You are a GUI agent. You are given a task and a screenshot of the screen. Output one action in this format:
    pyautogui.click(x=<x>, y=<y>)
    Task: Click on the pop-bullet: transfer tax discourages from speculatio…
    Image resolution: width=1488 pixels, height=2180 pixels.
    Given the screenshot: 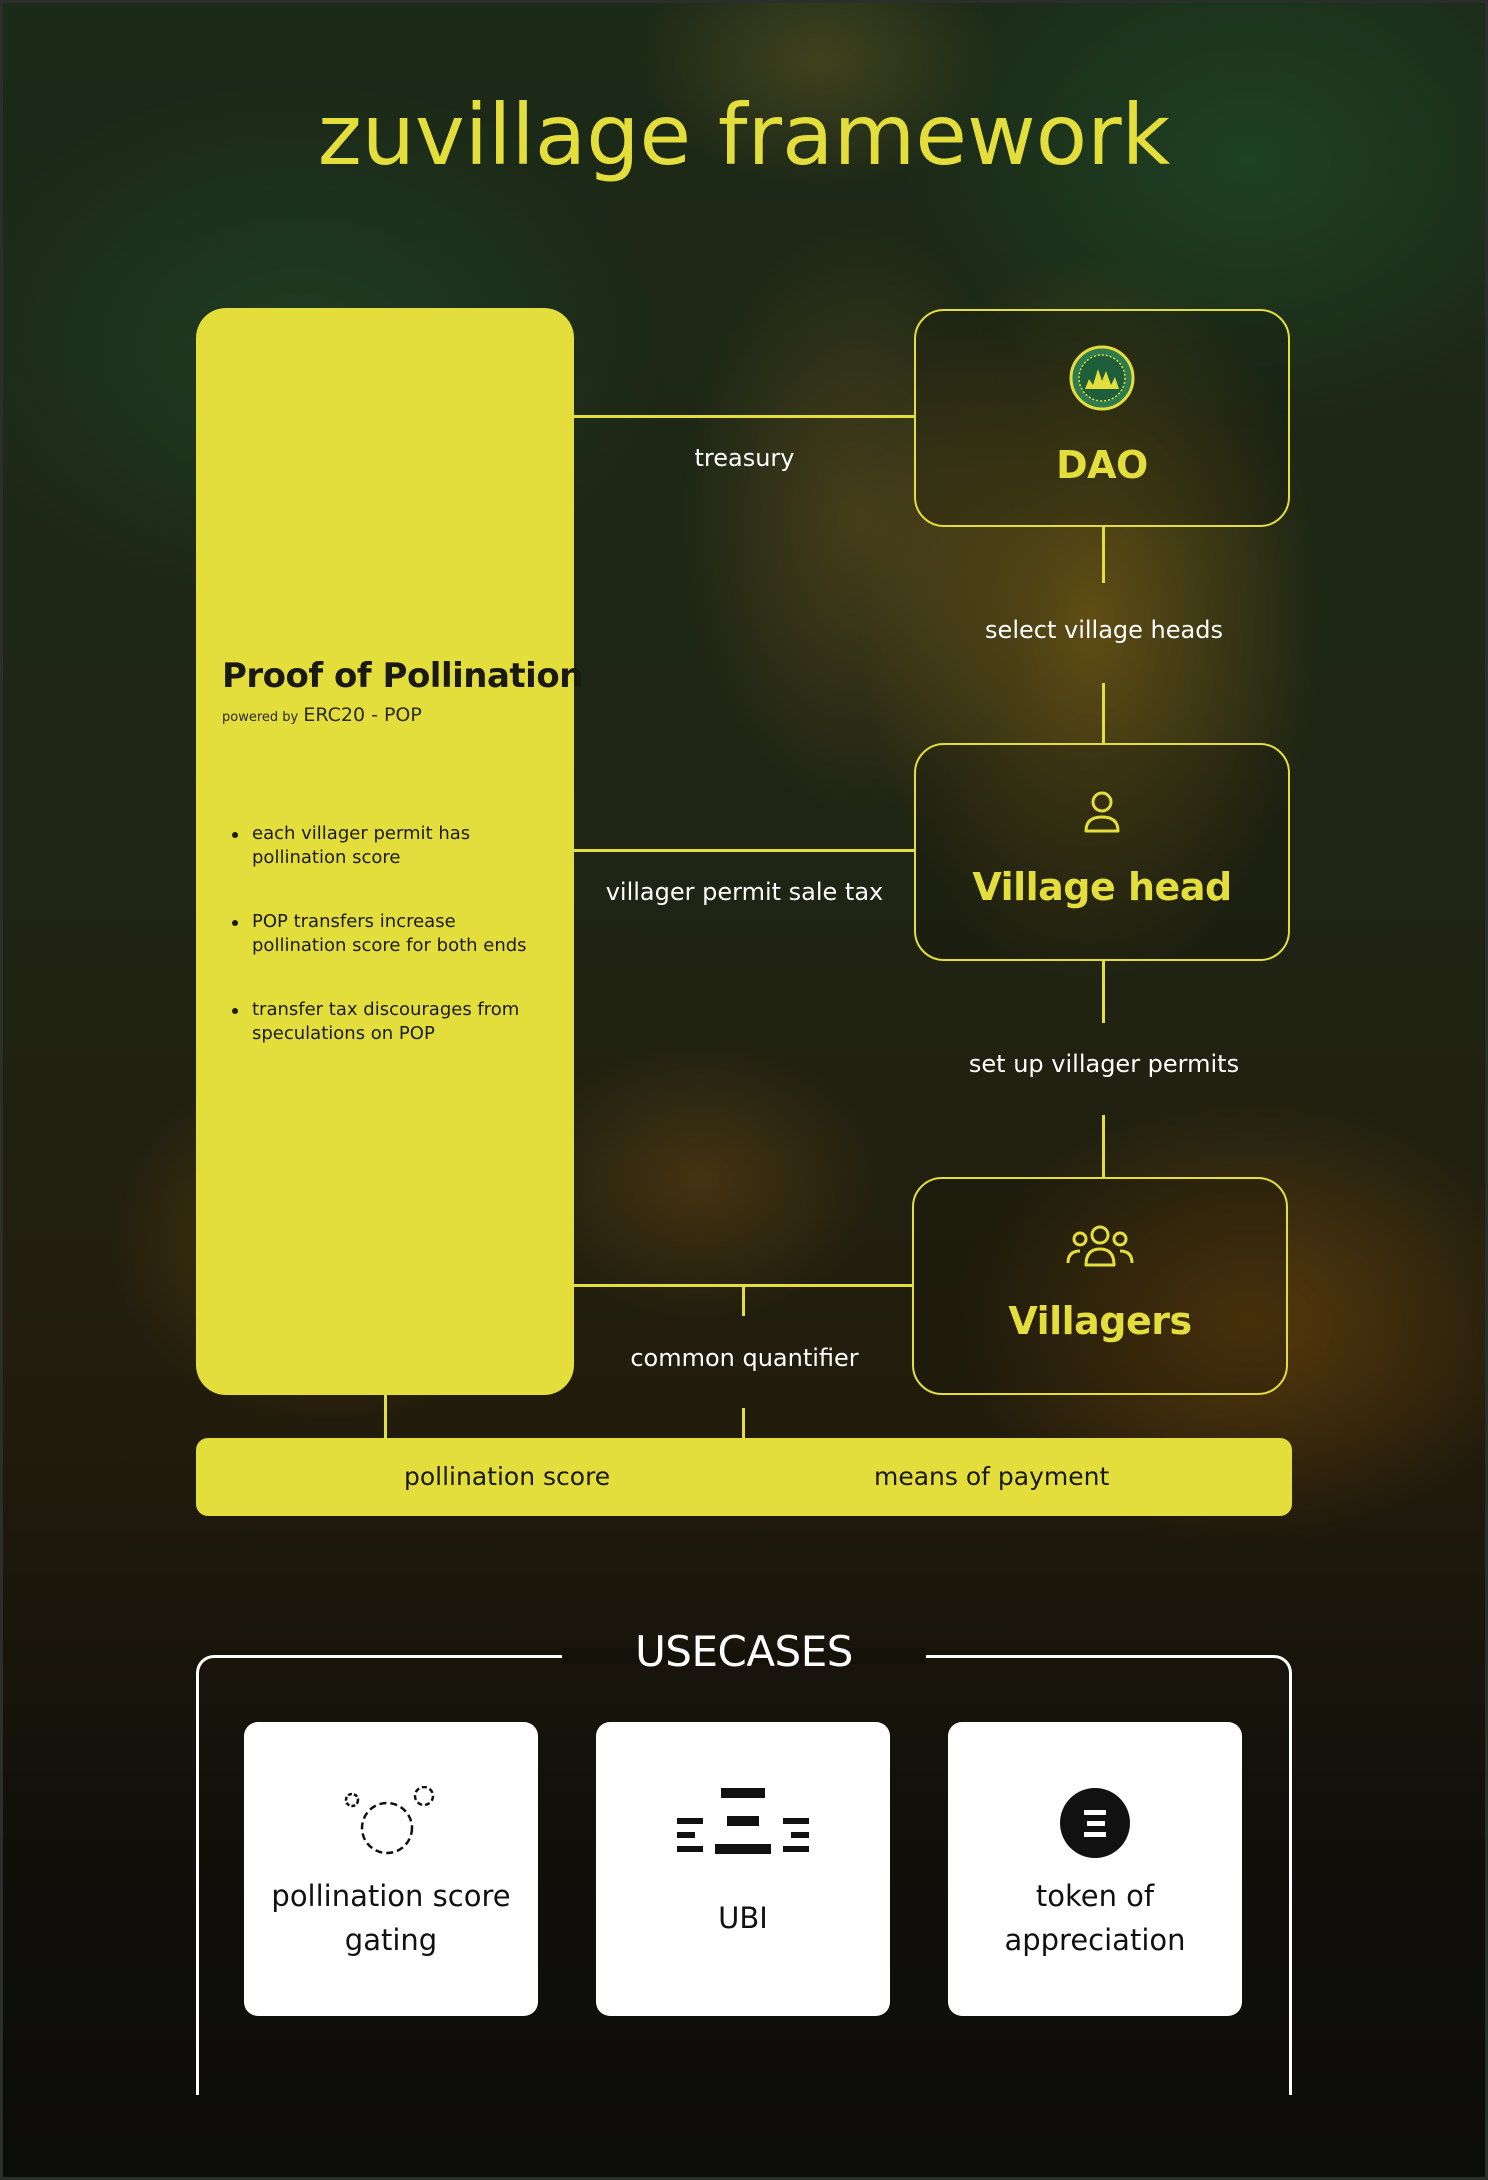 What is the action you would take?
    pyautogui.click(x=392, y=1022)
    